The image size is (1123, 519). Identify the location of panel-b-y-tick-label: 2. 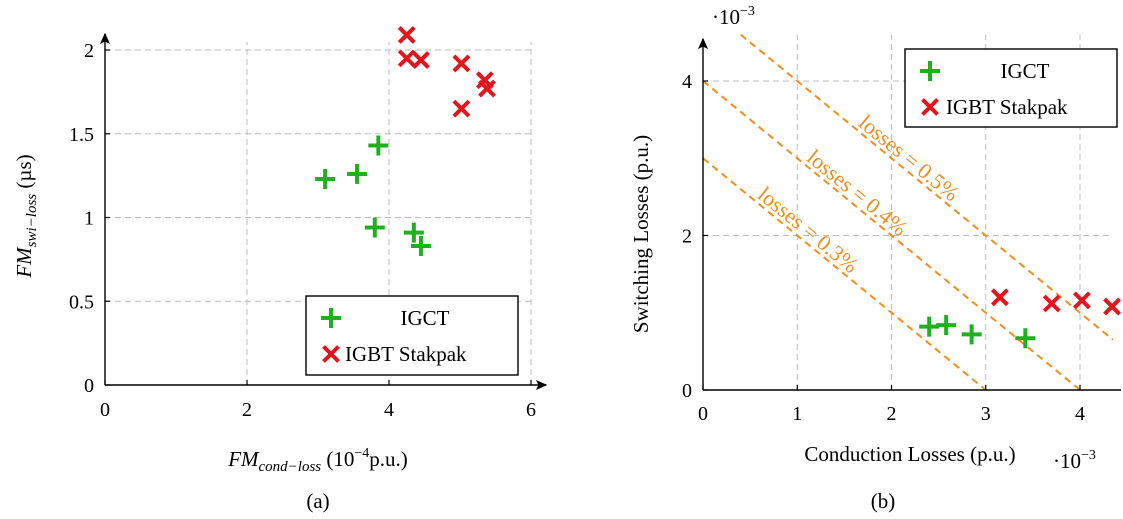
(687, 237).